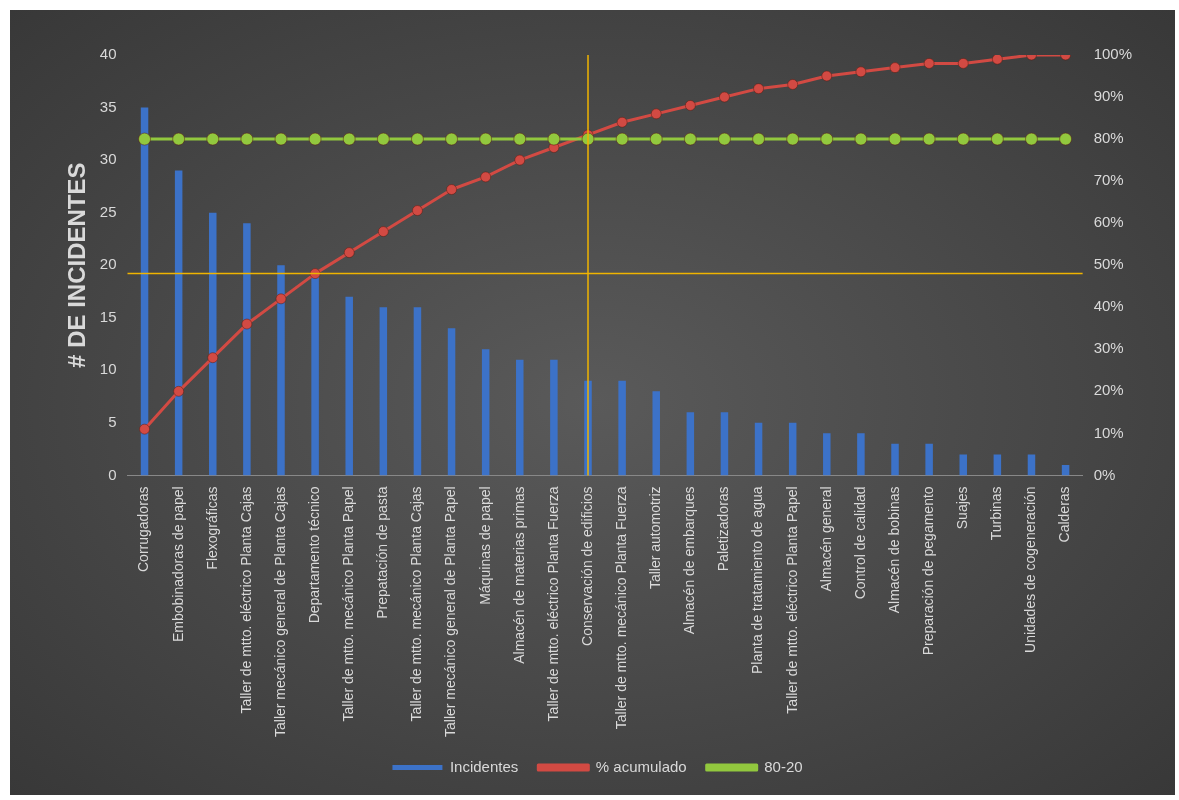  I want to click on x-tick-label: Almacén de materias primas, so click(518, 575).